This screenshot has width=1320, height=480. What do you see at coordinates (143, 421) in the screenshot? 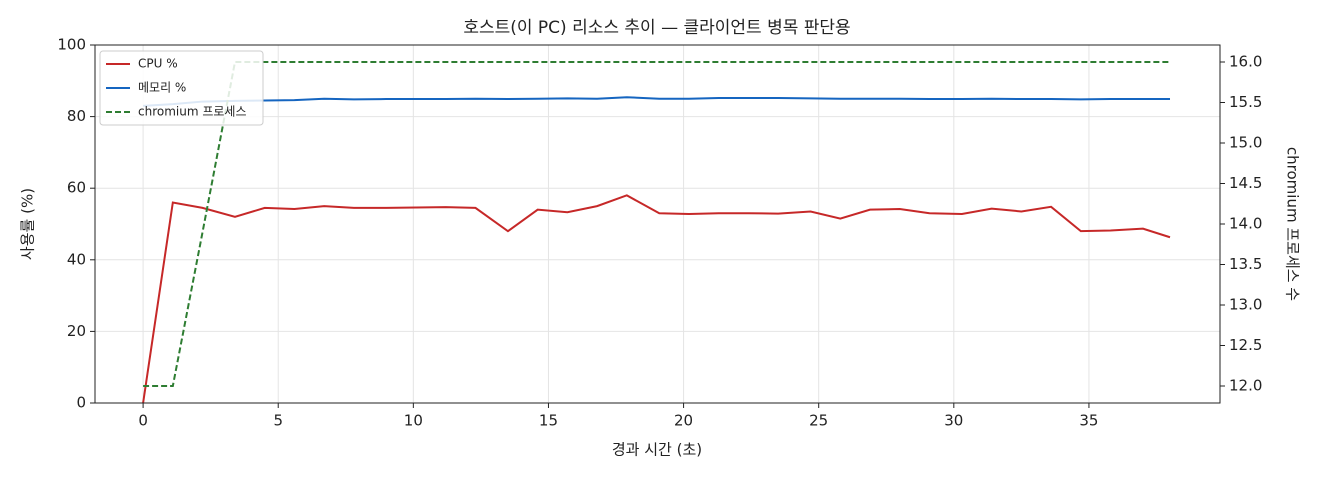
I see `x-tick-label: 0` at bounding box center [143, 421].